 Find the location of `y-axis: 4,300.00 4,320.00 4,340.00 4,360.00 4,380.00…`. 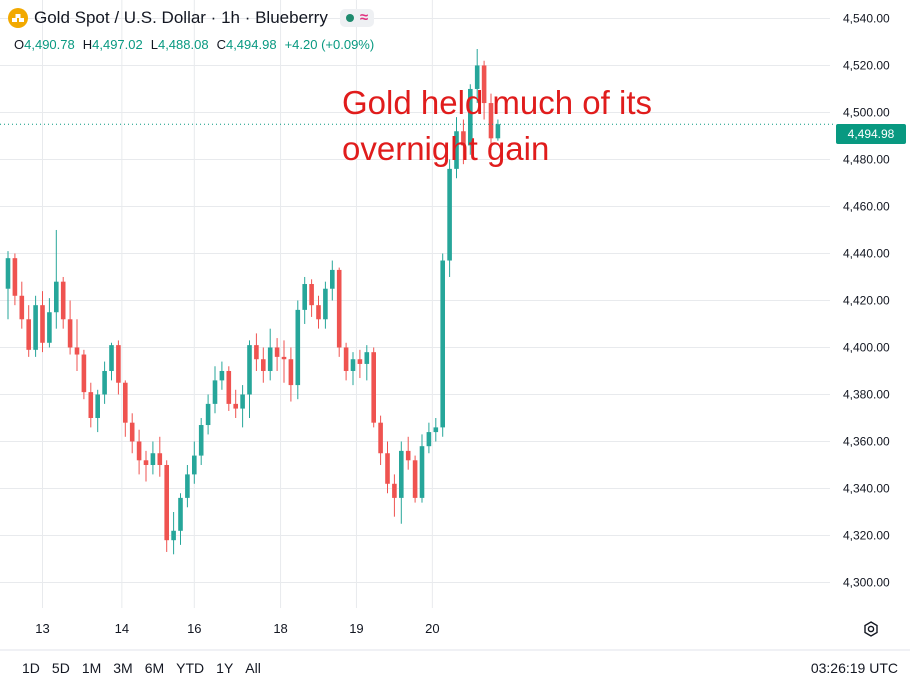

y-axis: 4,300.00 4,320.00 4,340.00 4,360.00 4,380.00… is located at coordinates (866, 300).